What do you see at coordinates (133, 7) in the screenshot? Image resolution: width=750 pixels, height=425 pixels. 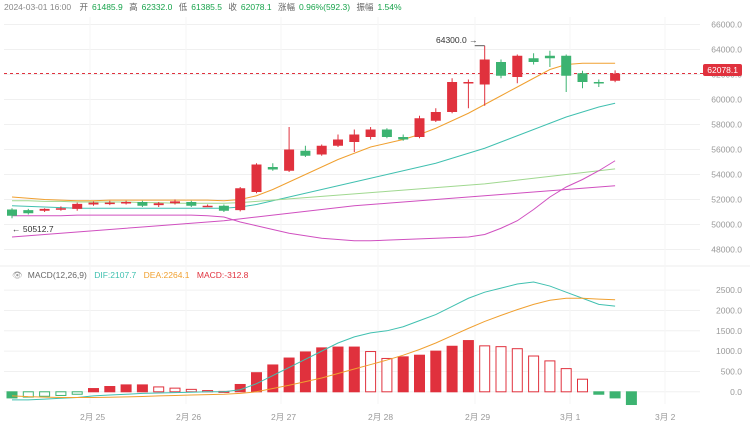 I see `high-label: 高` at bounding box center [133, 7].